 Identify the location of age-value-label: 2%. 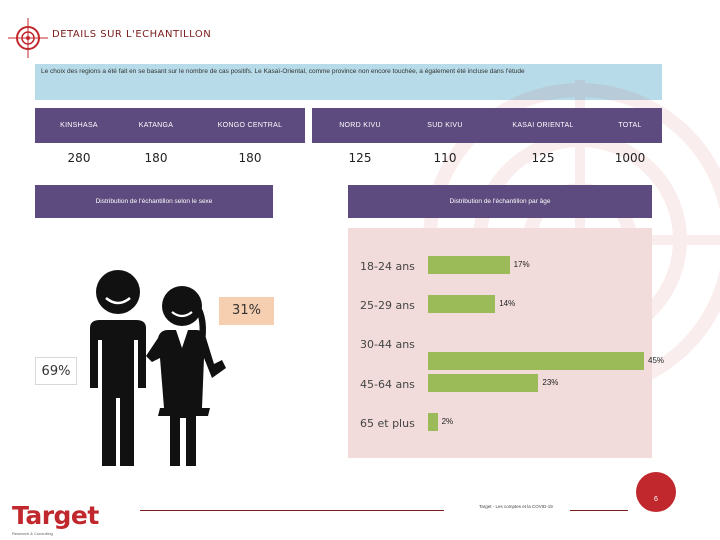
(447, 421).